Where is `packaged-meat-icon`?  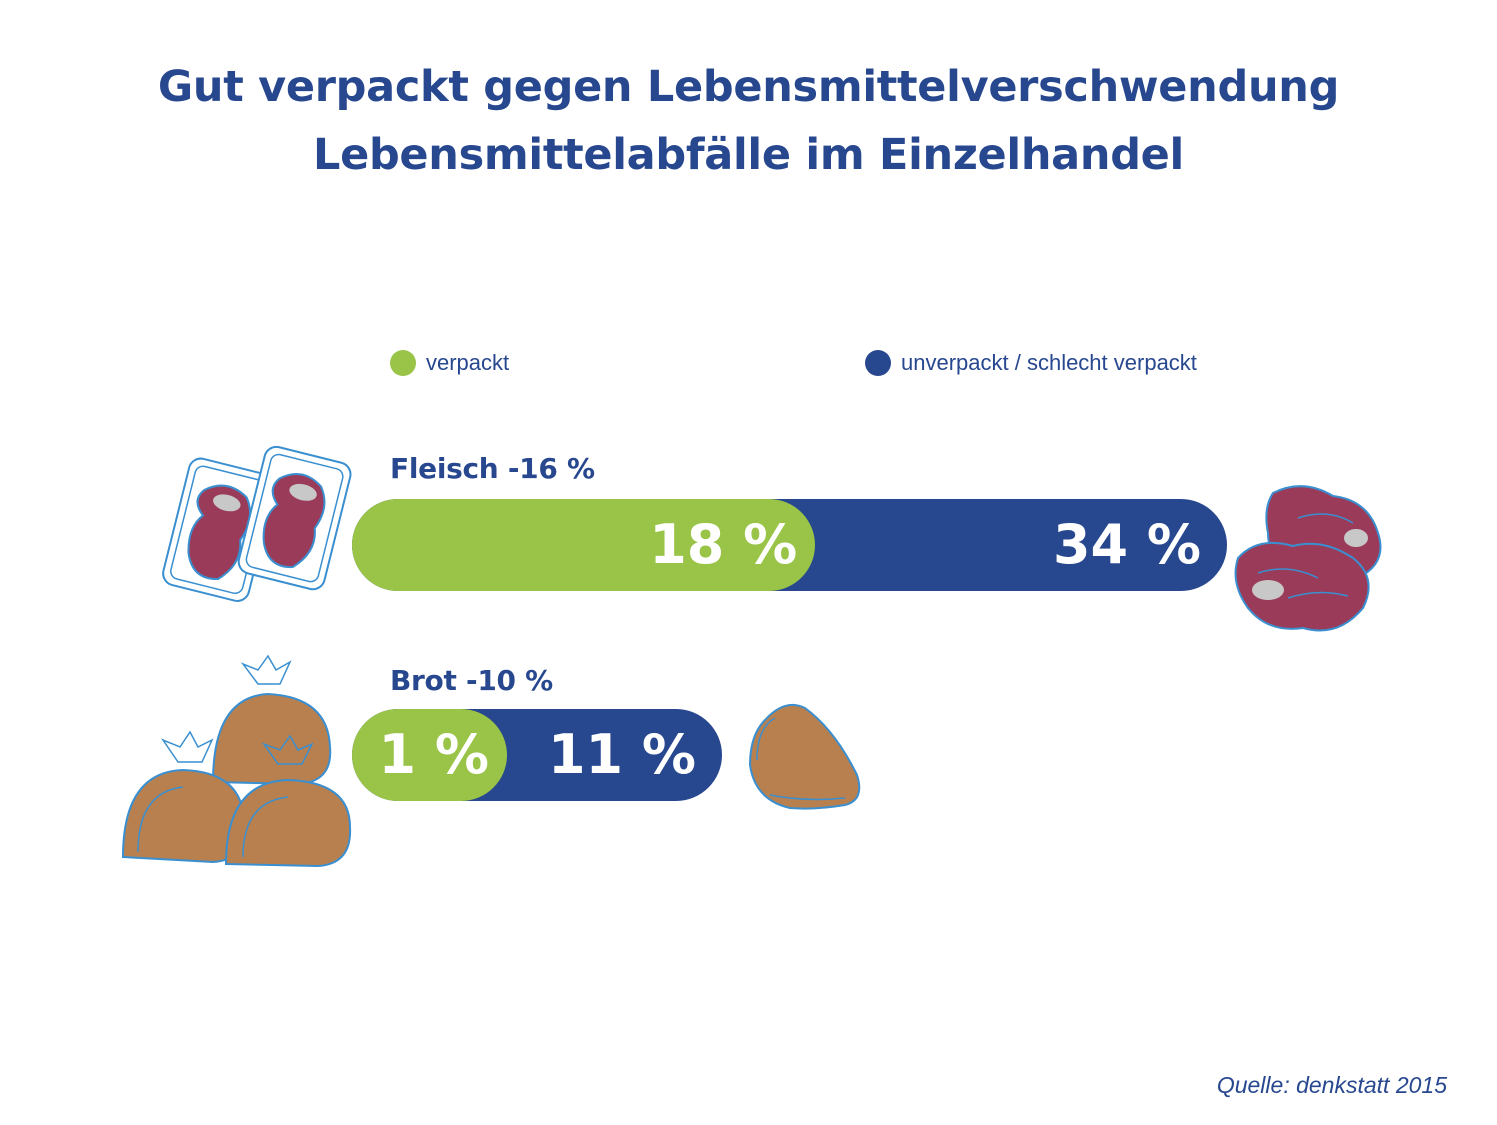
packaged-meat-icon is located at coordinates (257, 523).